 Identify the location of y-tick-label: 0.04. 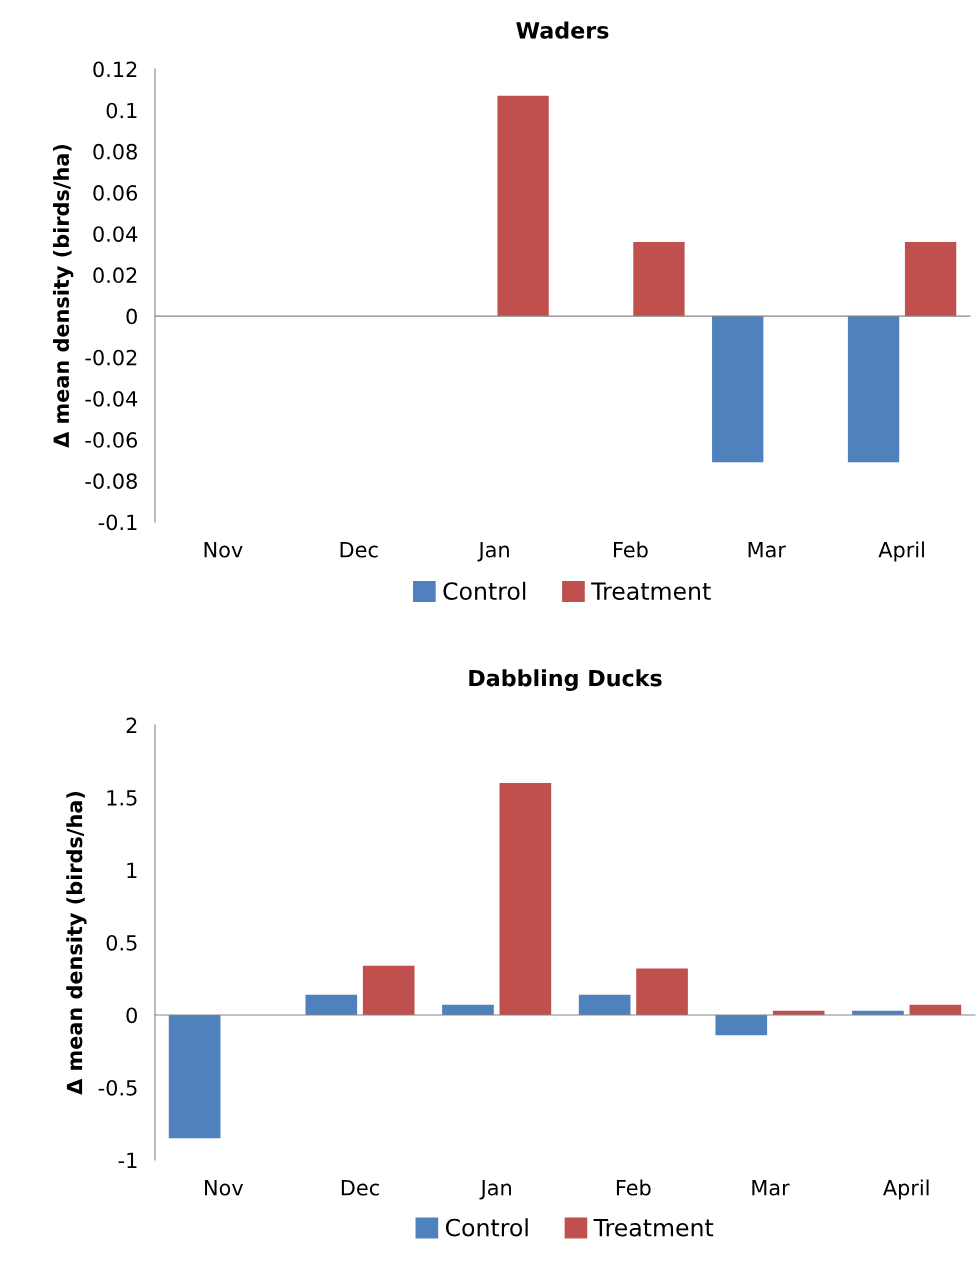
(115, 234).